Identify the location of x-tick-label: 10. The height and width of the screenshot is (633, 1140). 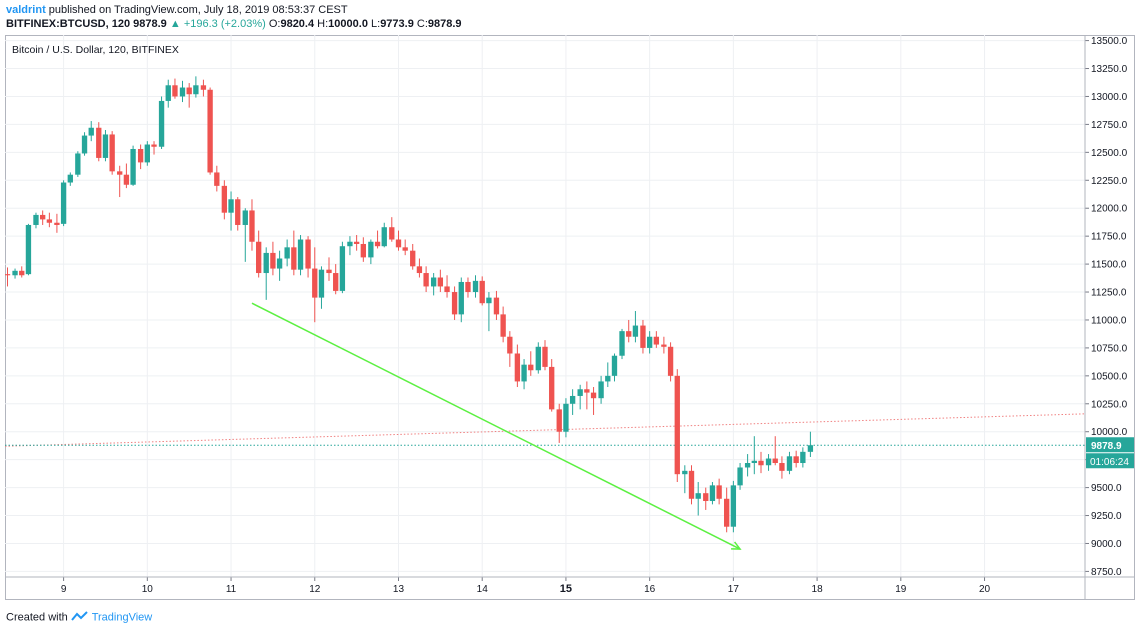
(148, 589).